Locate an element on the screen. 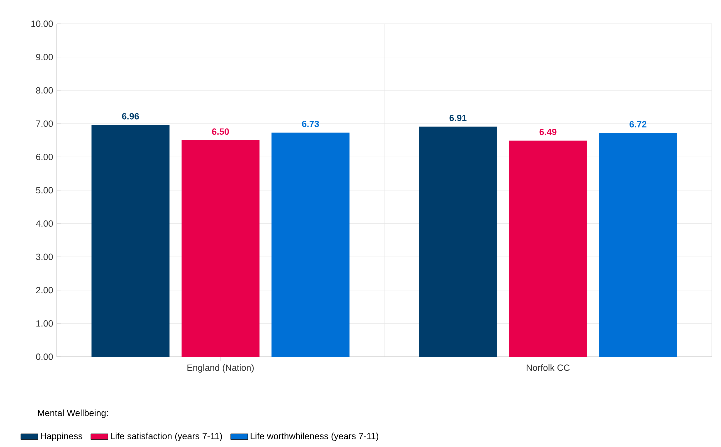 Image resolution: width=721 pixels, height=447 pixels. y-tick-label: 0.00 is located at coordinates (45, 357).